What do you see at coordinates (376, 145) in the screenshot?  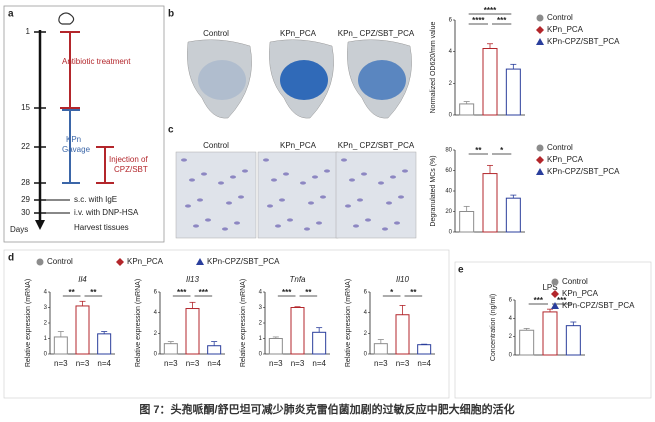 I see `image-label: KPn_ CPZ/SBT_PCA` at bounding box center [376, 145].